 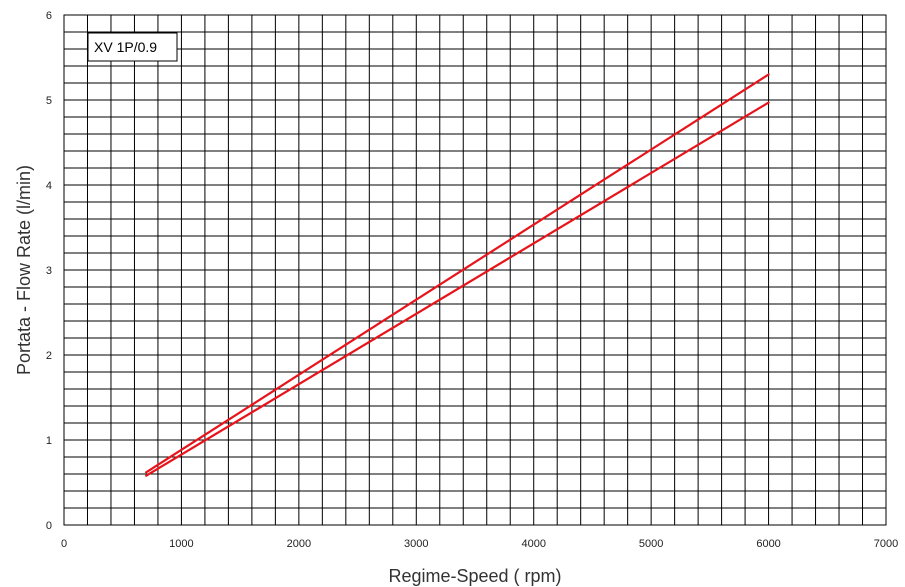 I want to click on x-tick-label: 6000, so click(x=768, y=544).